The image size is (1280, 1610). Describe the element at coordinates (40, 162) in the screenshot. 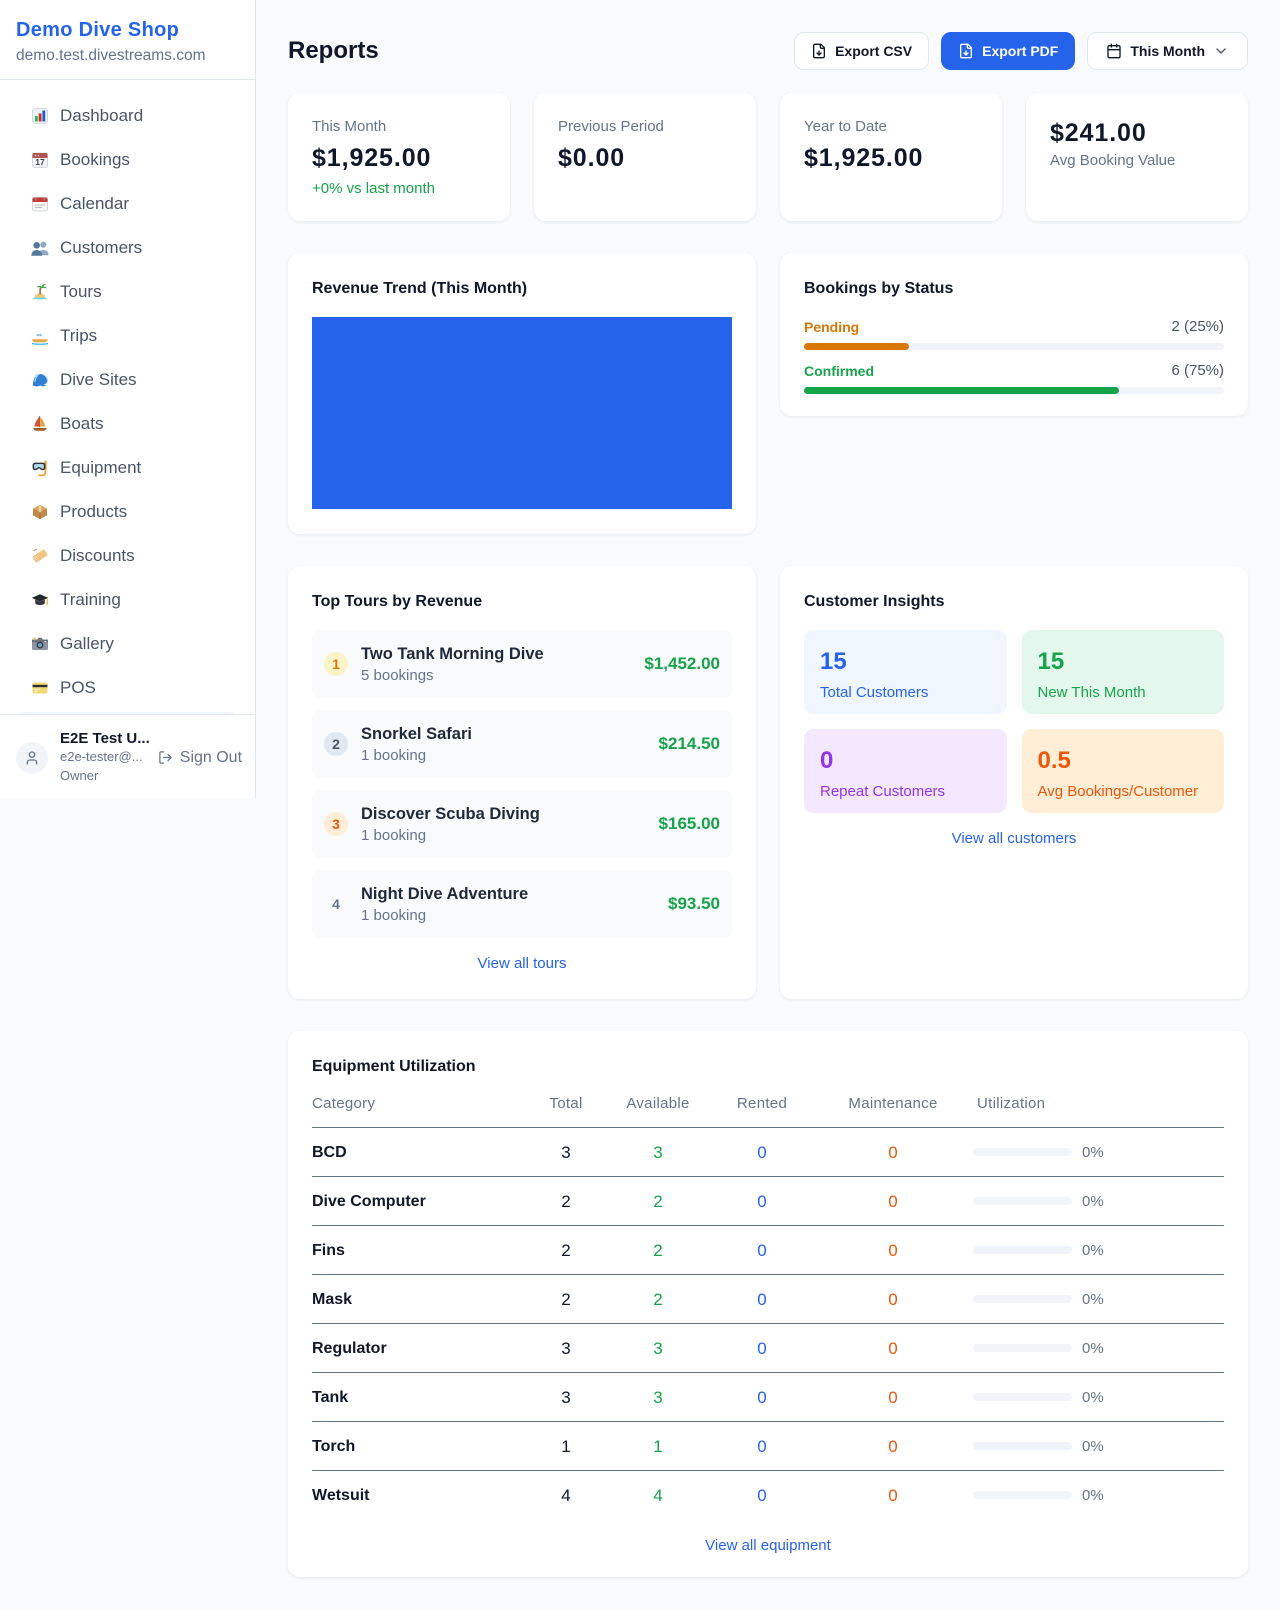

I see `svg-text: 17` at that location.